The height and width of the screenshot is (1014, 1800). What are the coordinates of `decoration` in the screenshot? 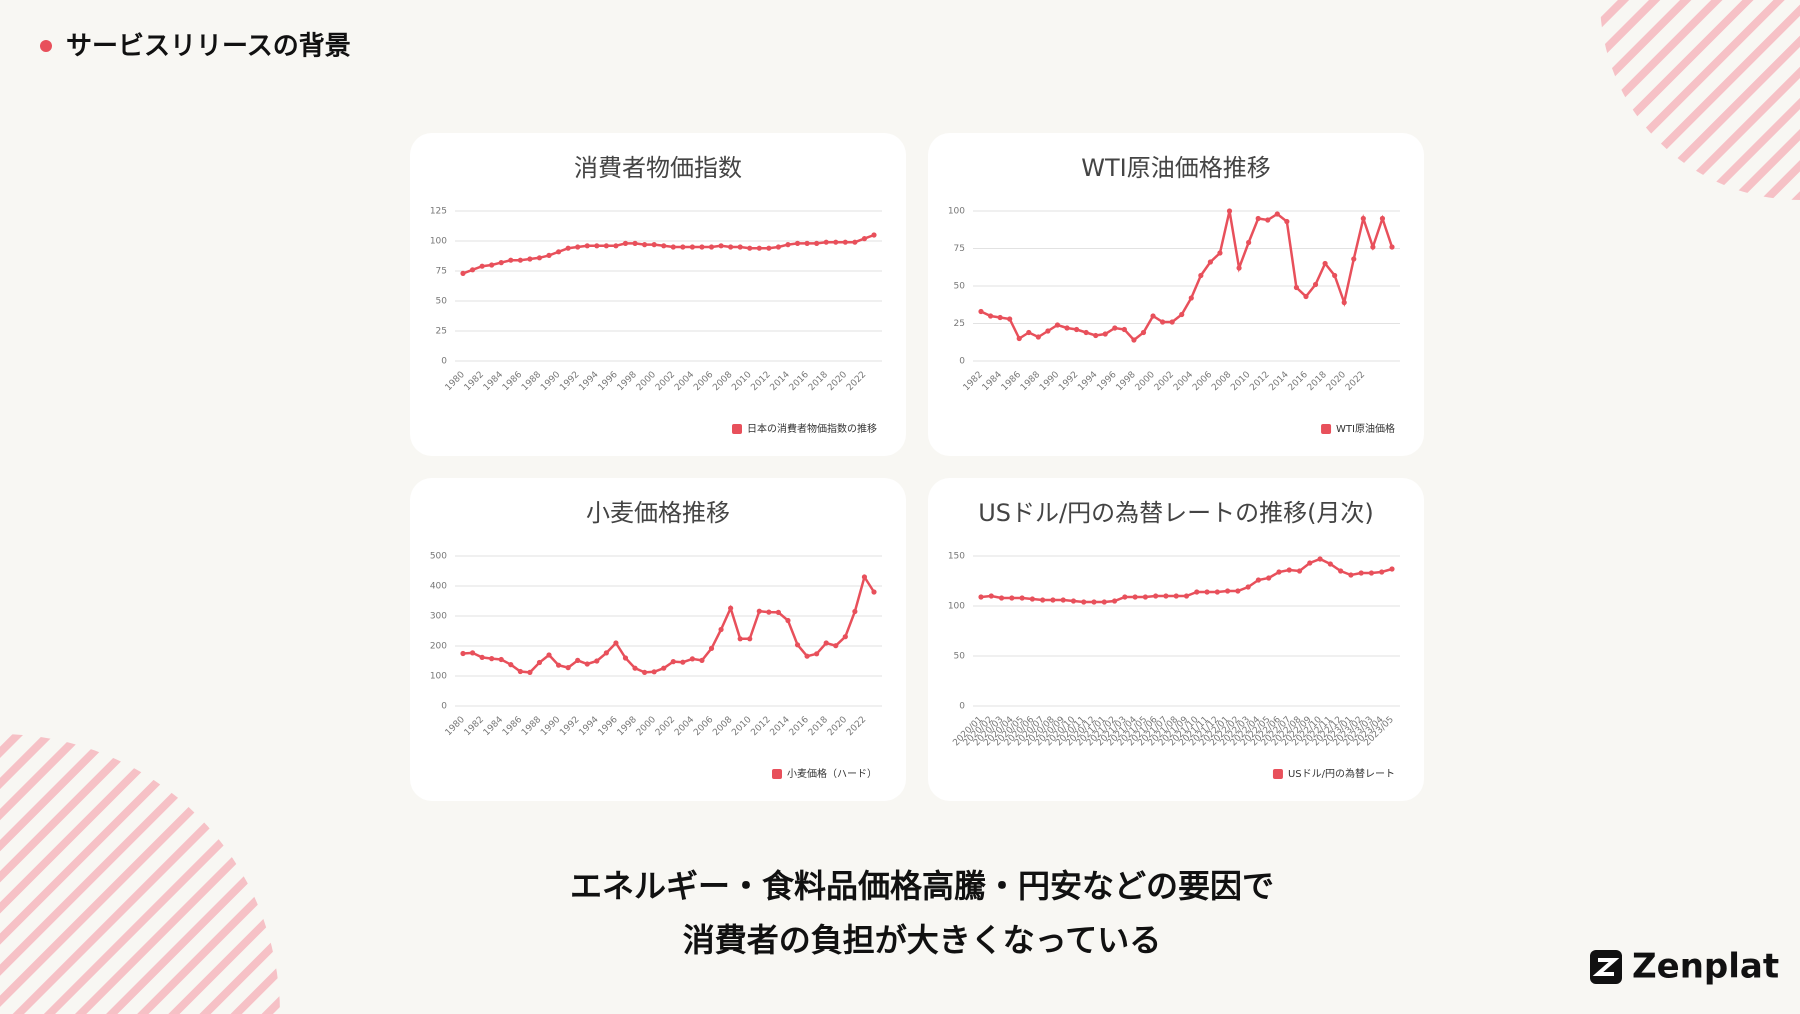 It's located at (1700, 100).